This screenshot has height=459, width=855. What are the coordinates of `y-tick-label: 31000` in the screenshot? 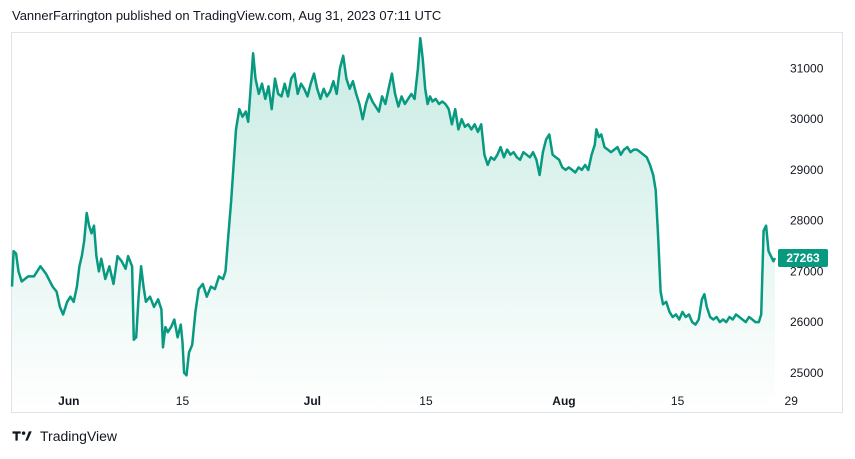 It's located at (807, 69).